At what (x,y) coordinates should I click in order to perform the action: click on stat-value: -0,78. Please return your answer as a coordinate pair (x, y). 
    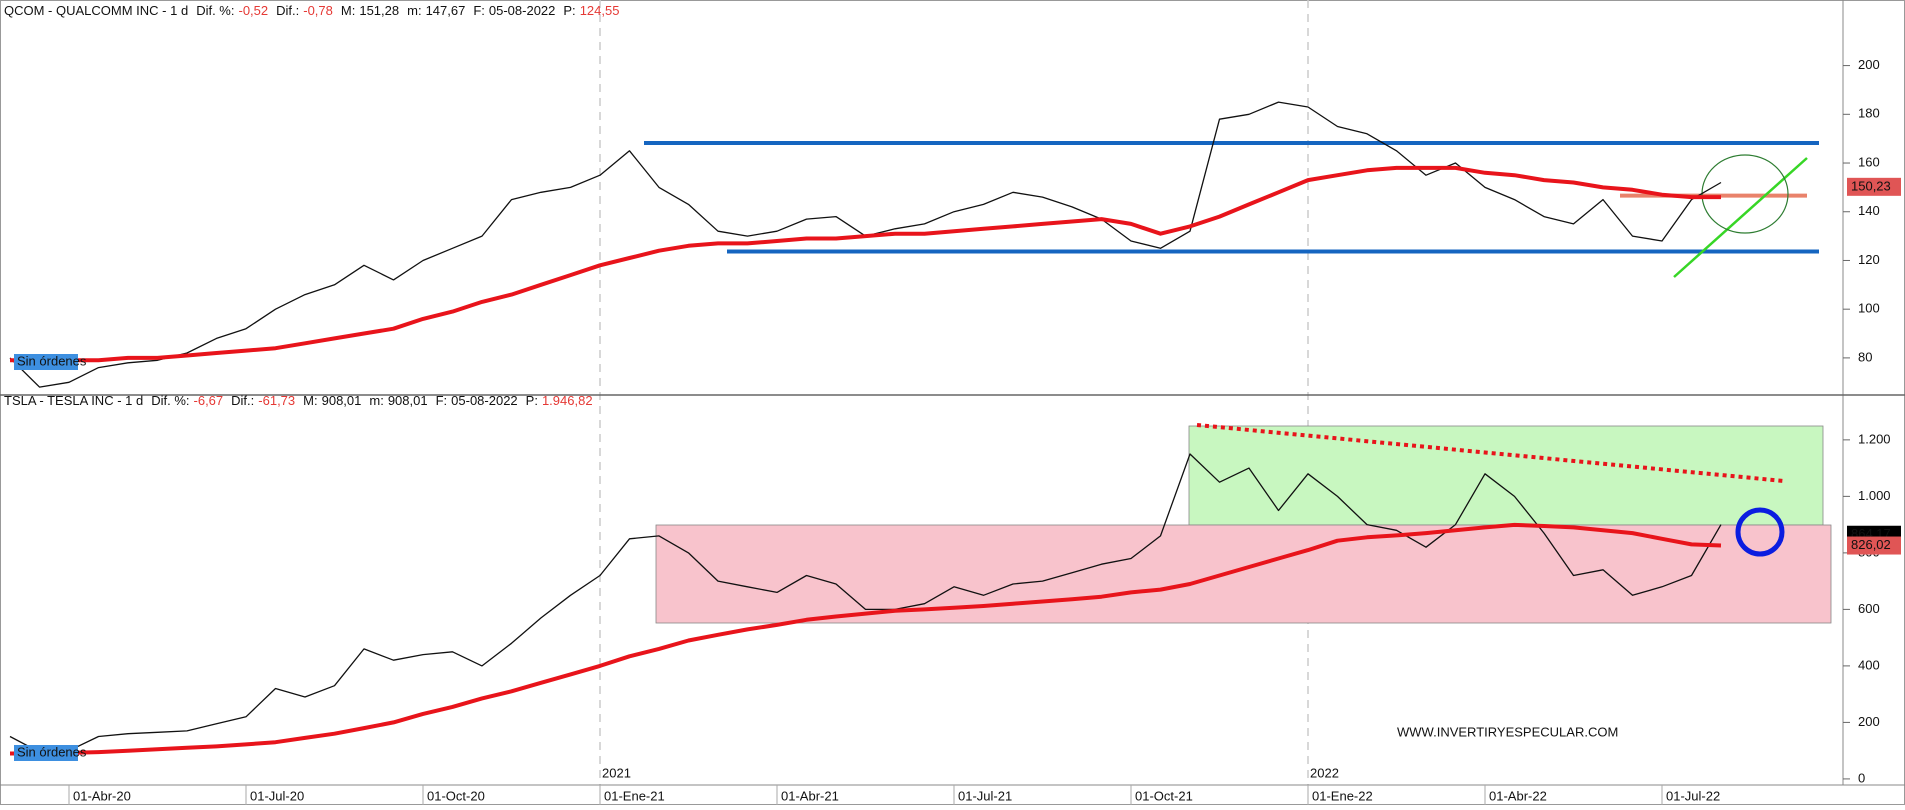
    Looking at the image, I should click on (318, 10).